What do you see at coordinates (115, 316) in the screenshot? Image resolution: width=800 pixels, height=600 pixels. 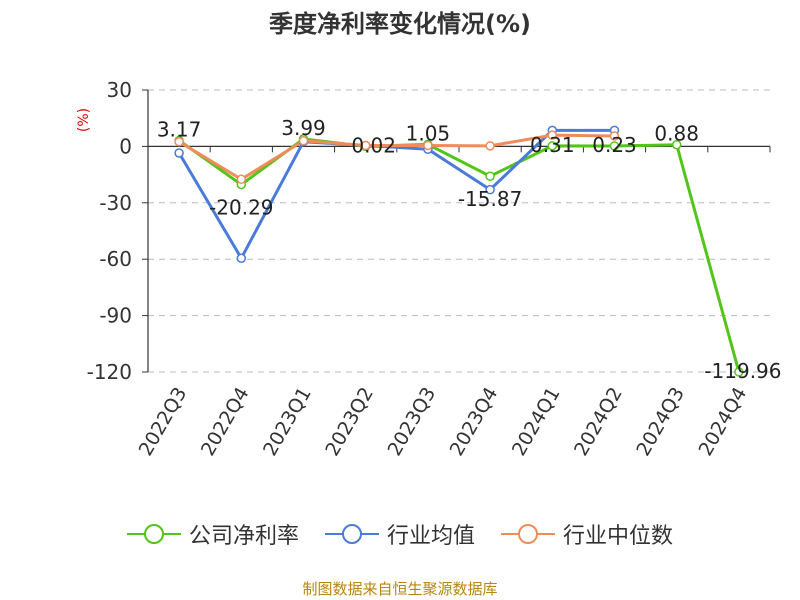 I see `y-tick-label: -90` at bounding box center [115, 316].